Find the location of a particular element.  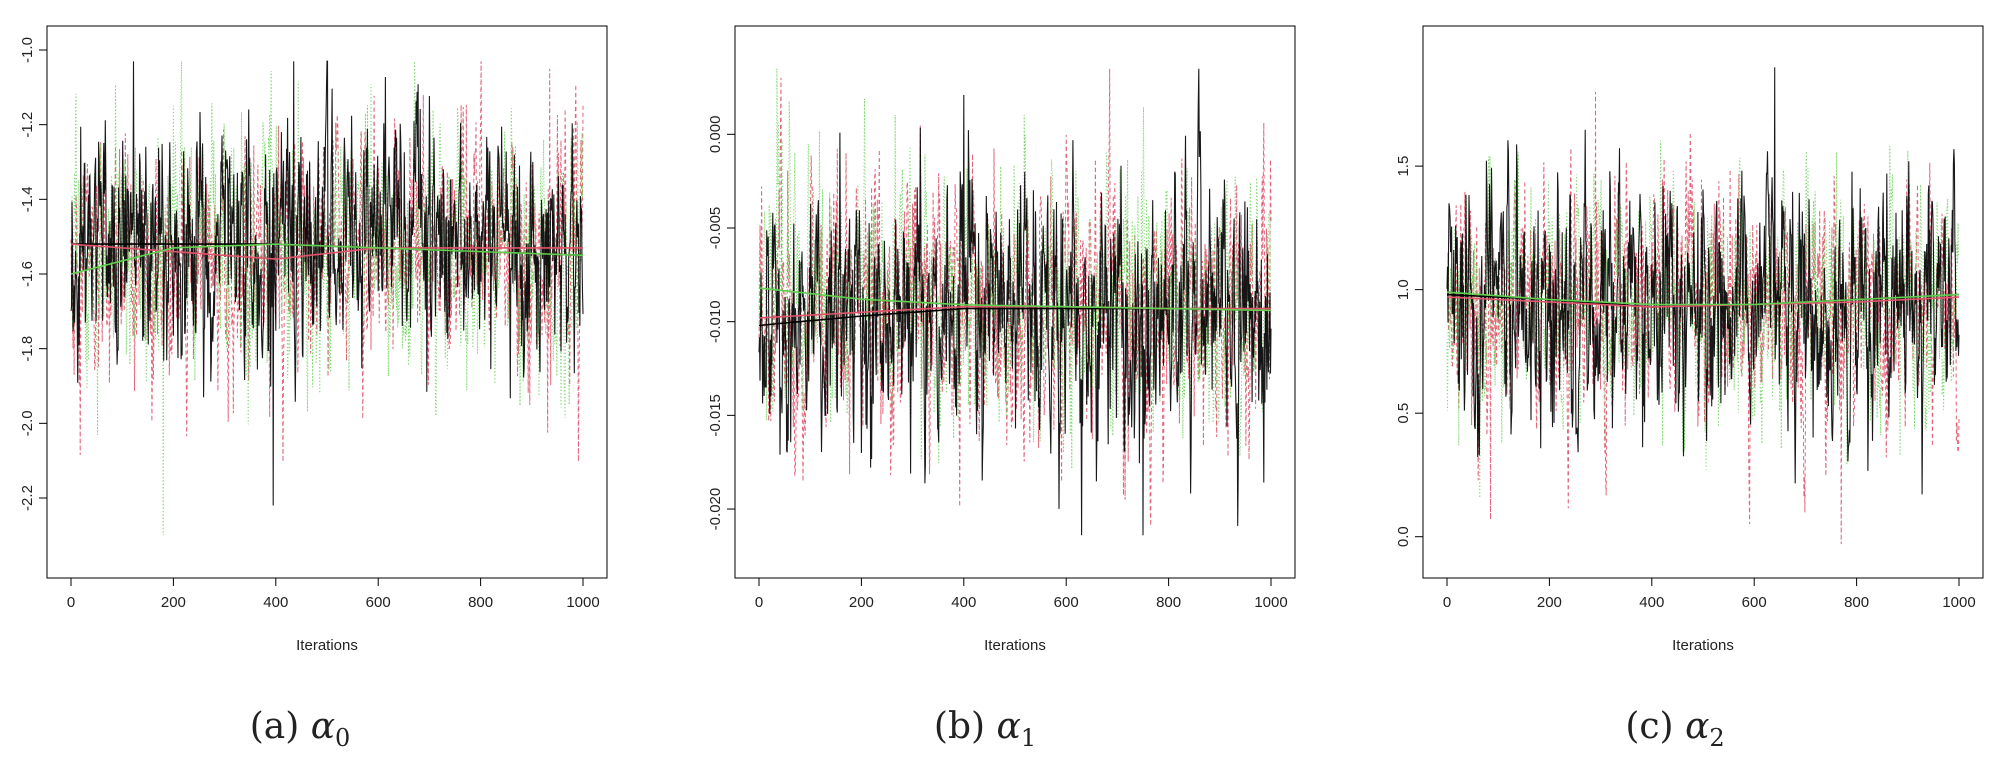

caption-a-label: (a) is located at coordinates (274, 726).